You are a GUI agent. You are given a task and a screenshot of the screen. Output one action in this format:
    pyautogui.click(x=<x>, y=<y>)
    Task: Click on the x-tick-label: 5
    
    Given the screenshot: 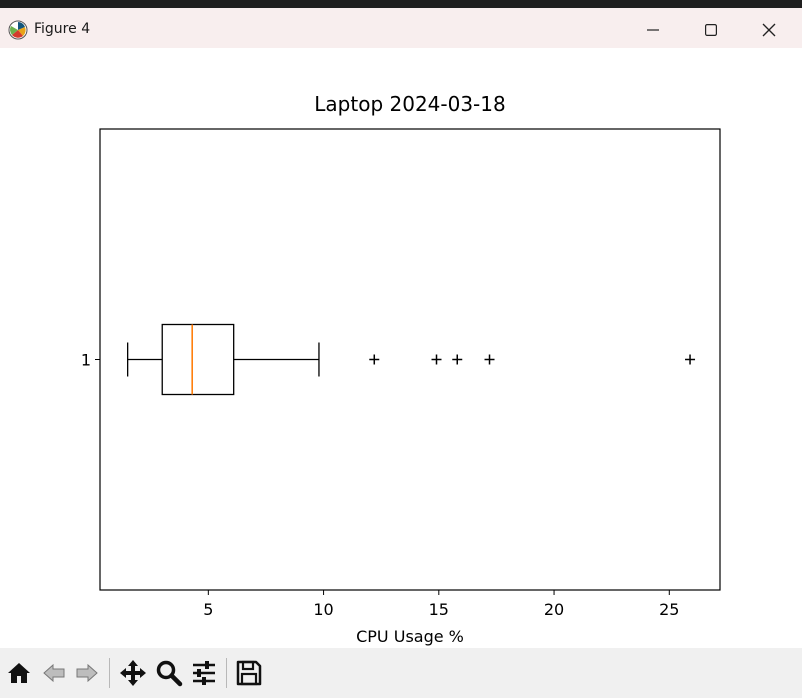 What is the action you would take?
    pyautogui.click(x=208, y=609)
    